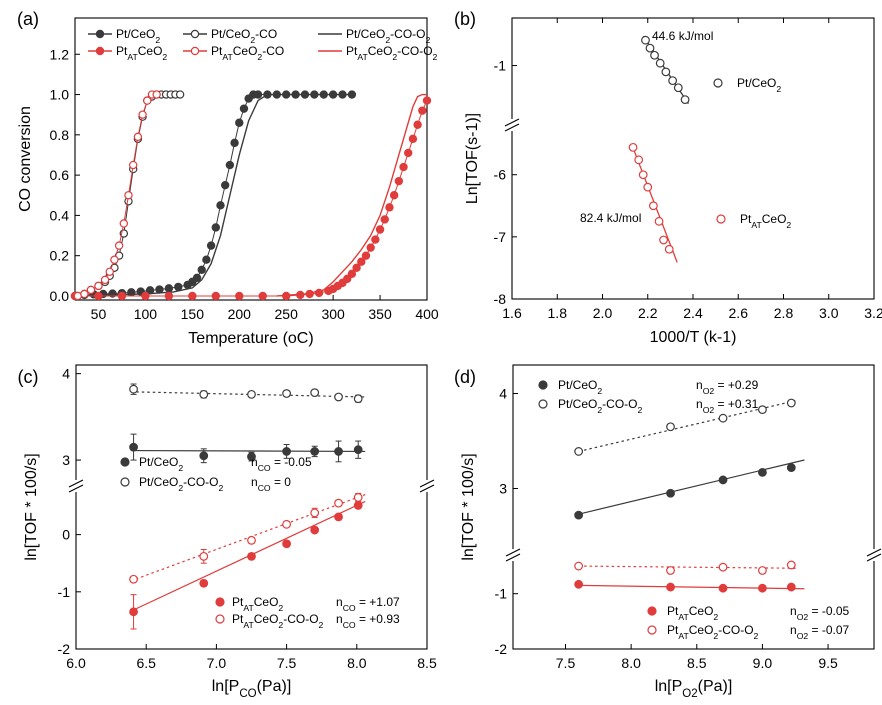 This screenshot has width=882, height=705. What do you see at coordinates (512, 122) in the screenshot?
I see `axis-break-b-line1` at bounding box center [512, 122].